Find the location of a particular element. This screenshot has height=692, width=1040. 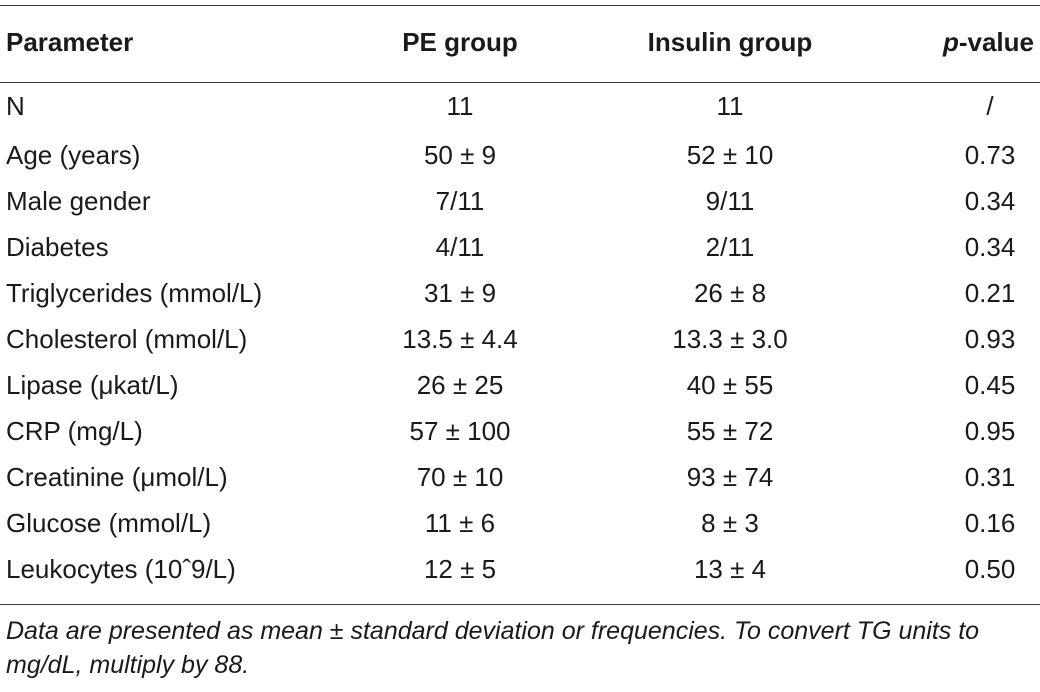

cell-parameter: Creatinine (μmol/L) is located at coordinates (117, 476).